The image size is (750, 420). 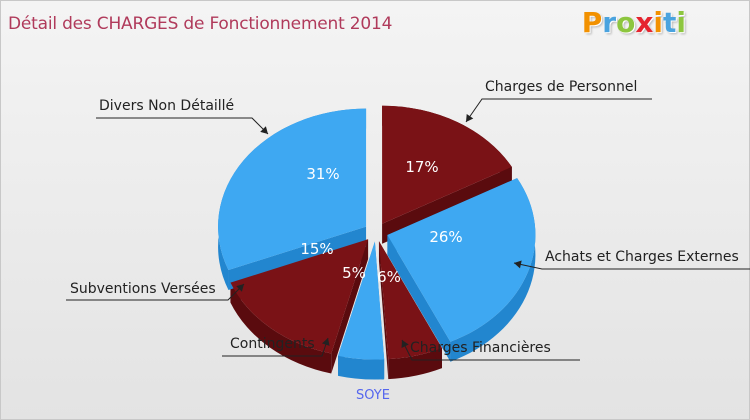 I want to click on pie-percent-label: 15%, so click(x=316, y=249).